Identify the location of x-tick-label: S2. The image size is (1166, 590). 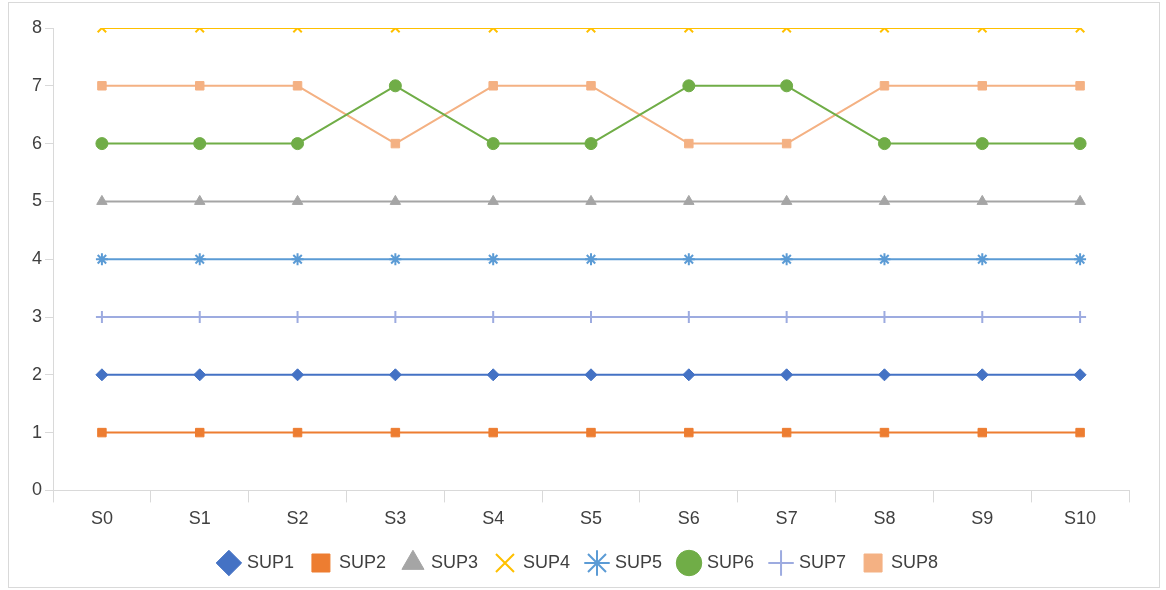
(297, 518).